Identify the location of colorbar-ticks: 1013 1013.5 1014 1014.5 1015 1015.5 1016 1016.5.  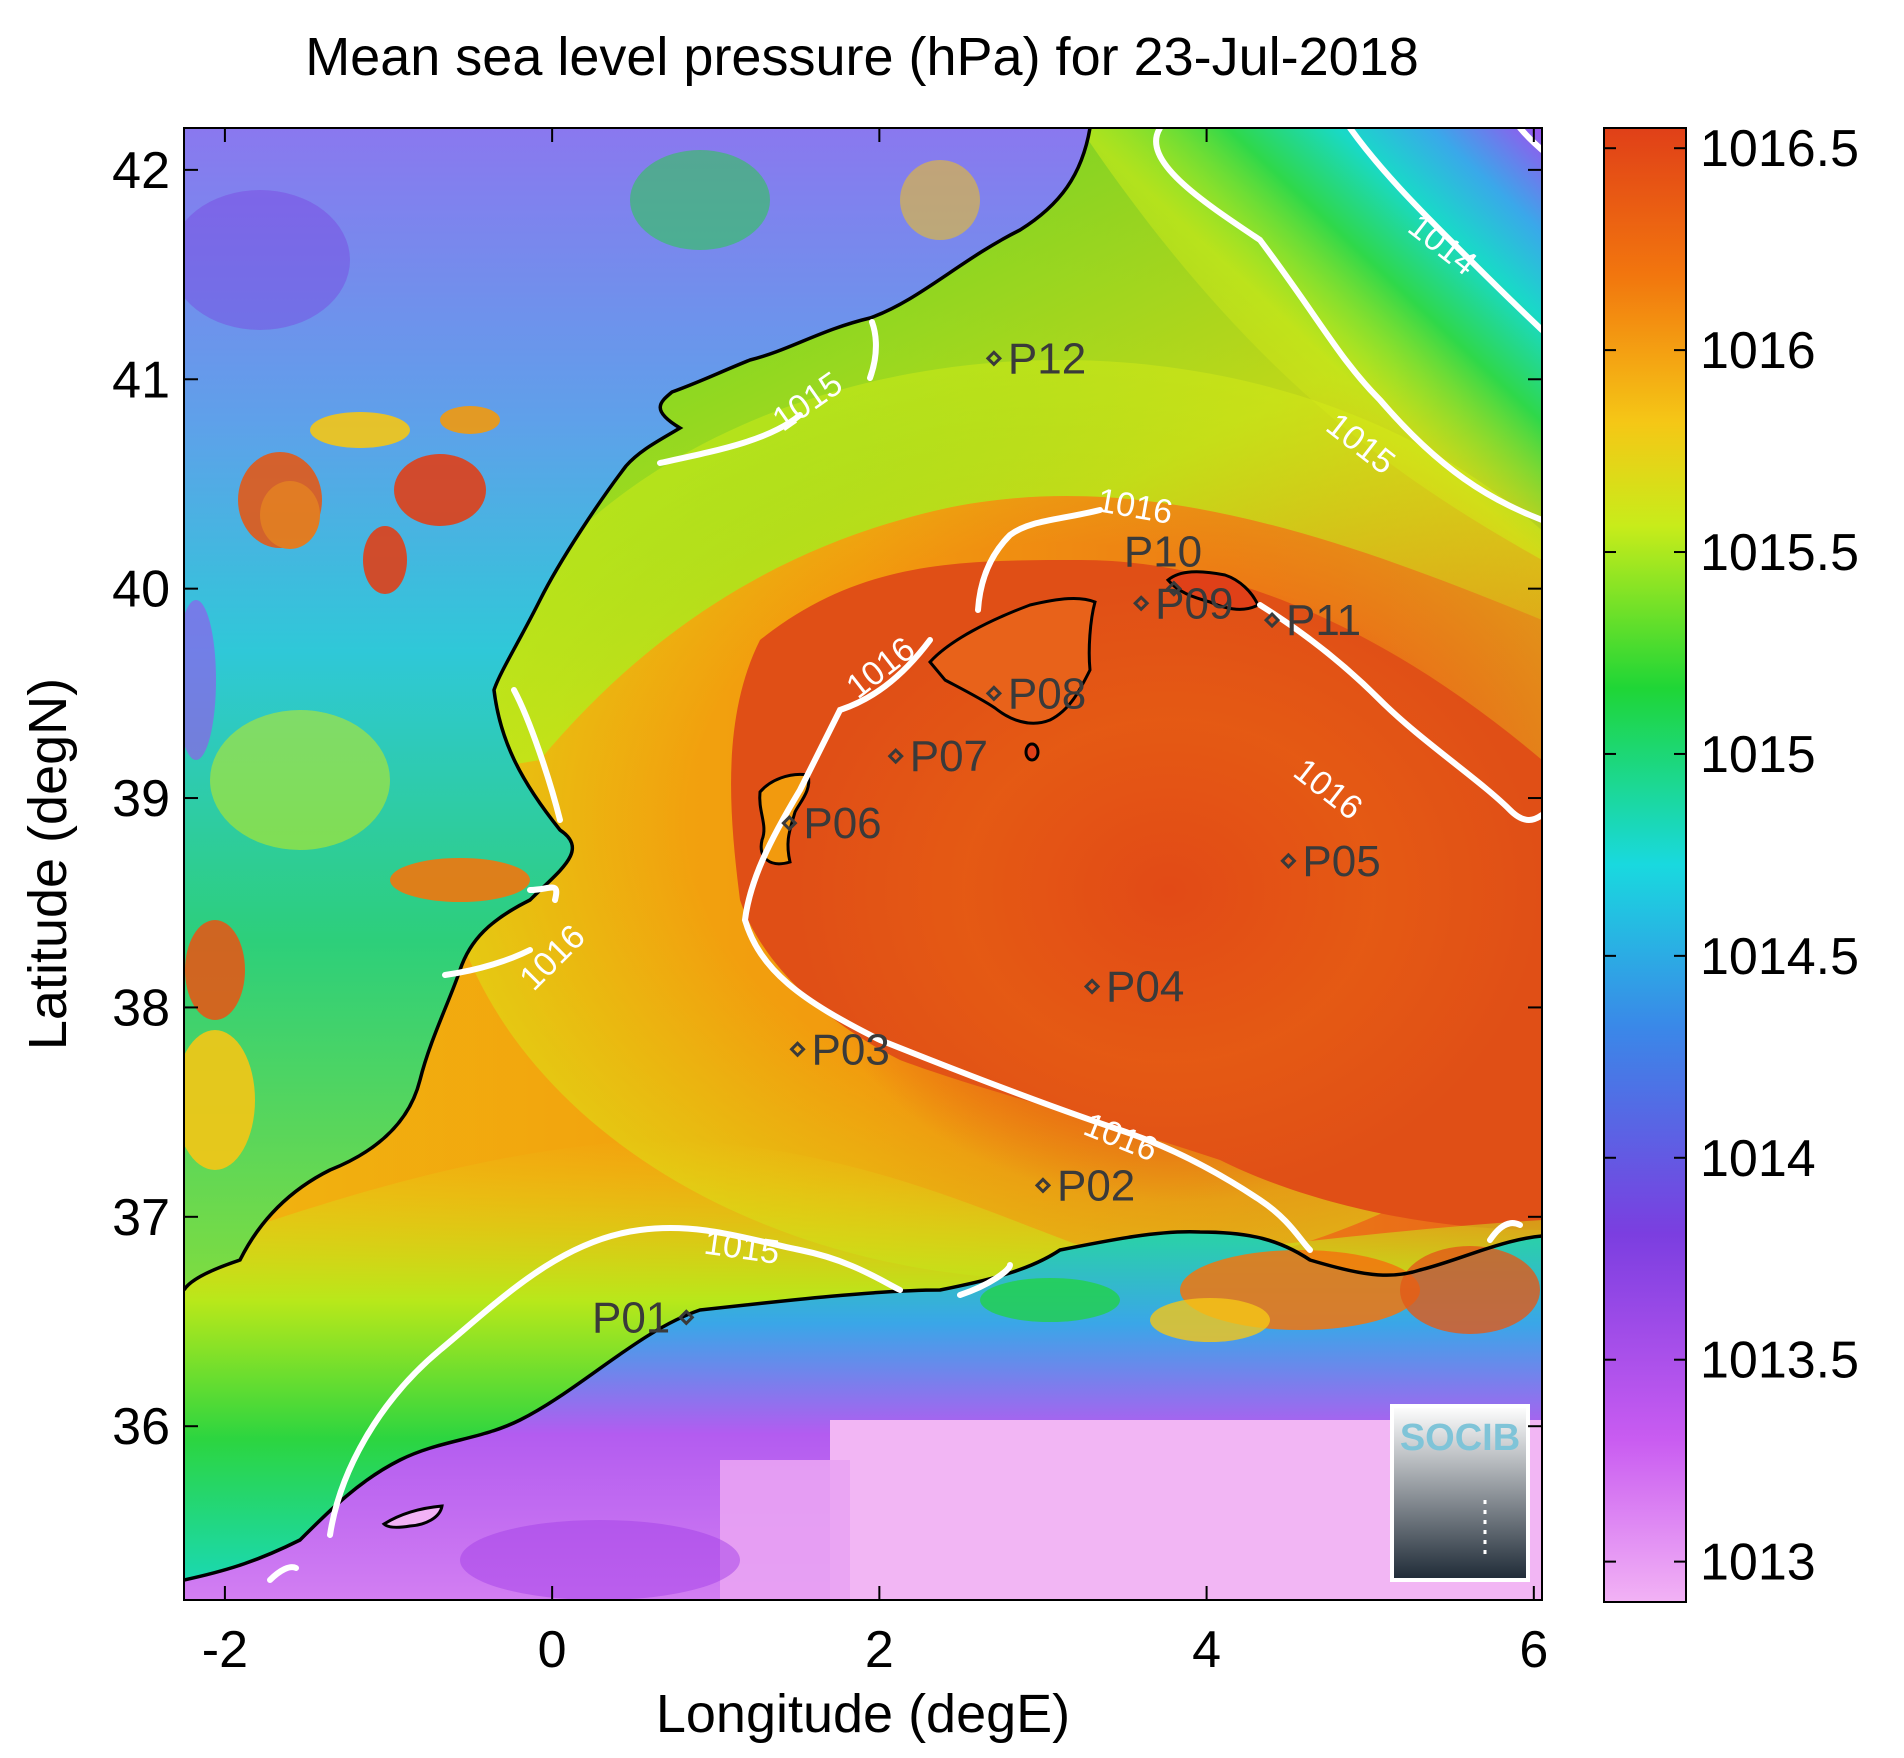
(1731, 856).